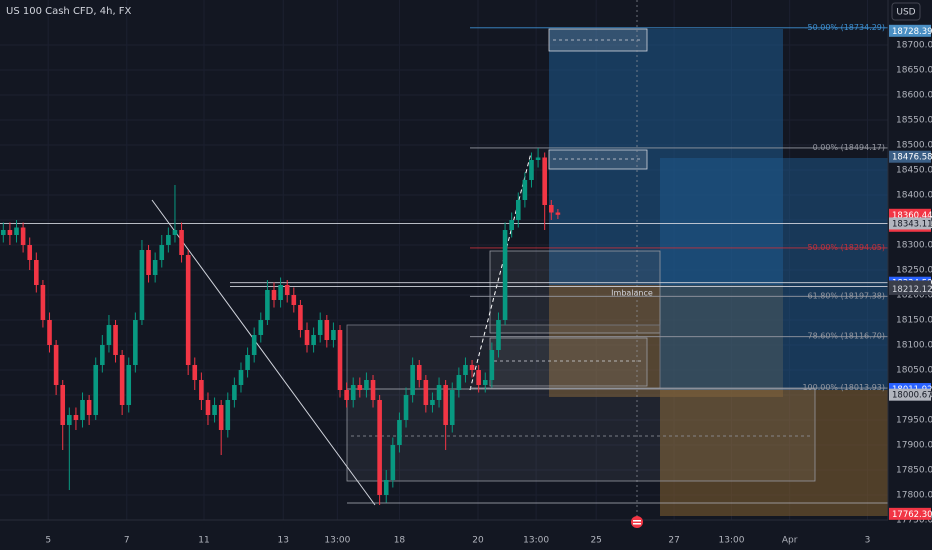  I want to click on y-tick-label: 17950.00, so click(914, 421).